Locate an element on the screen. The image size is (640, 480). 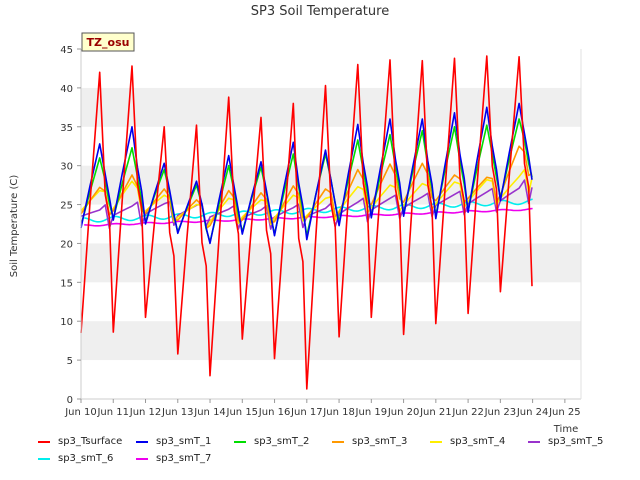
tag-box is located at coordinates (108, 42).